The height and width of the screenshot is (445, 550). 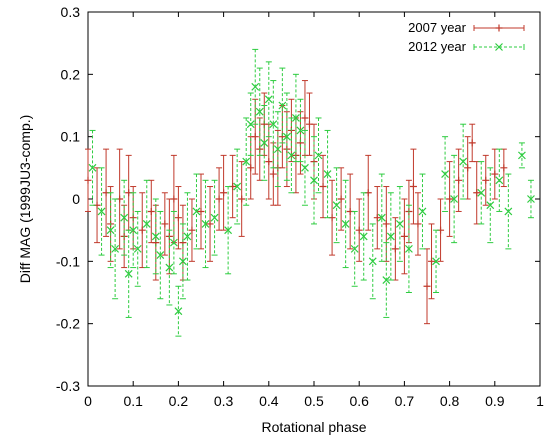 What do you see at coordinates (71, 74) in the screenshot?
I see `y-tick-label: 0.2` at bounding box center [71, 74].